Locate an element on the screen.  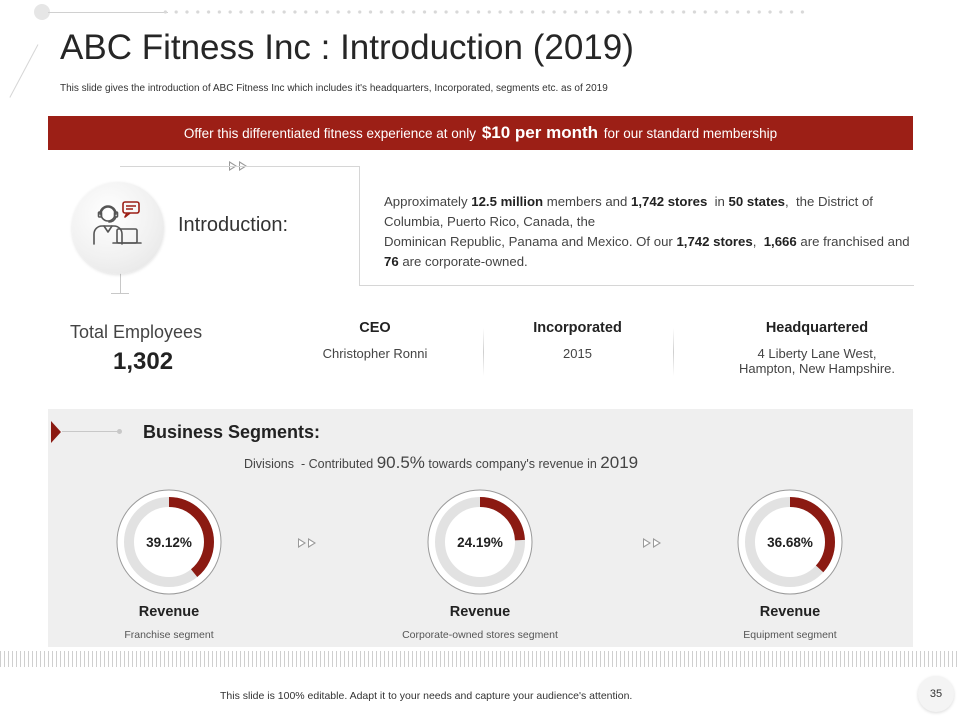
banner-suffix: for our standard membership is located at coordinates (689, 133).